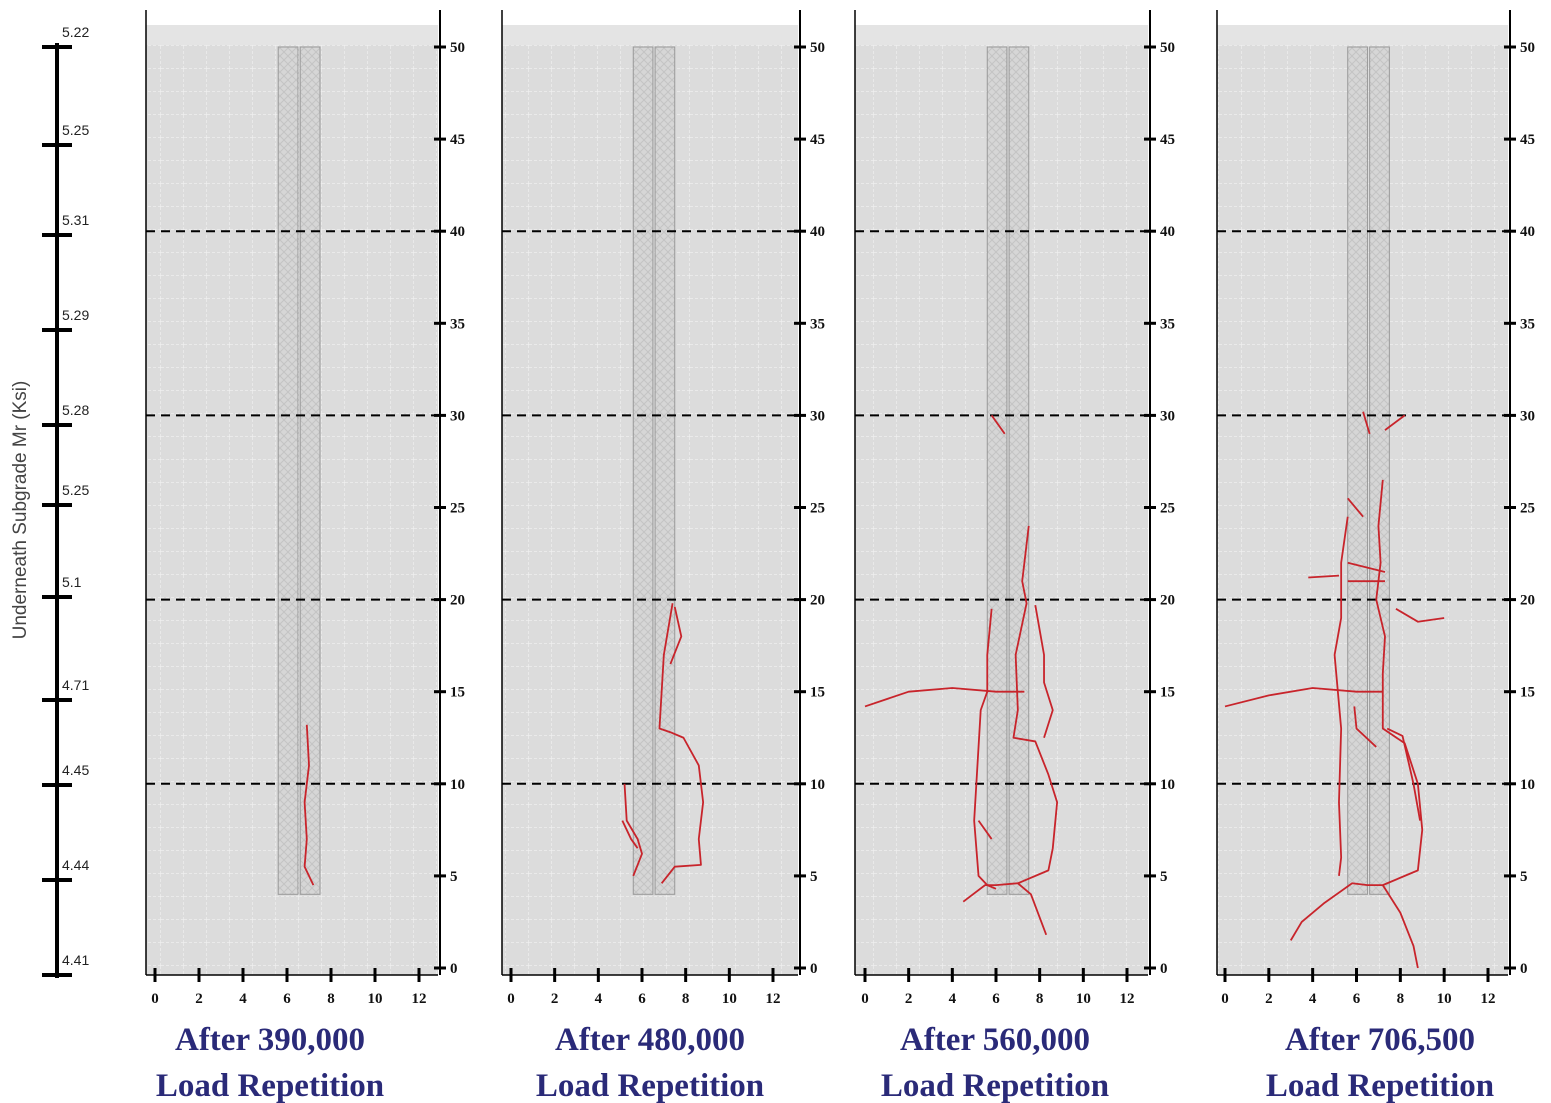 This screenshot has height=1103, width=1551. What do you see at coordinates (650, 1040) in the screenshot?
I see `panel-title: After 480,000` at bounding box center [650, 1040].